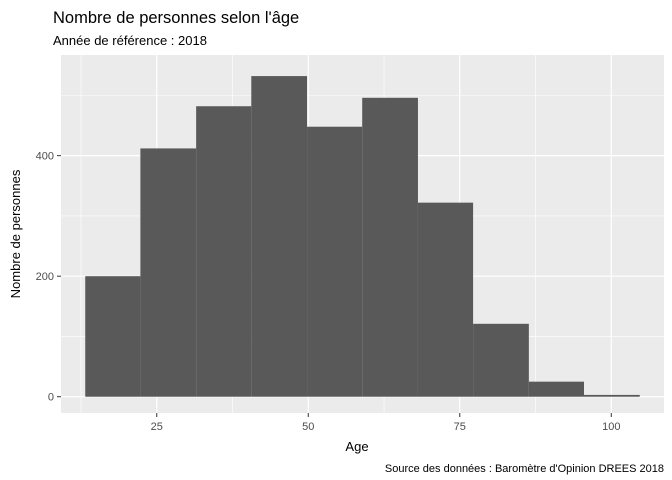  I want to click on chart-title: Nombre de personnes selon l'âge, so click(176, 18).